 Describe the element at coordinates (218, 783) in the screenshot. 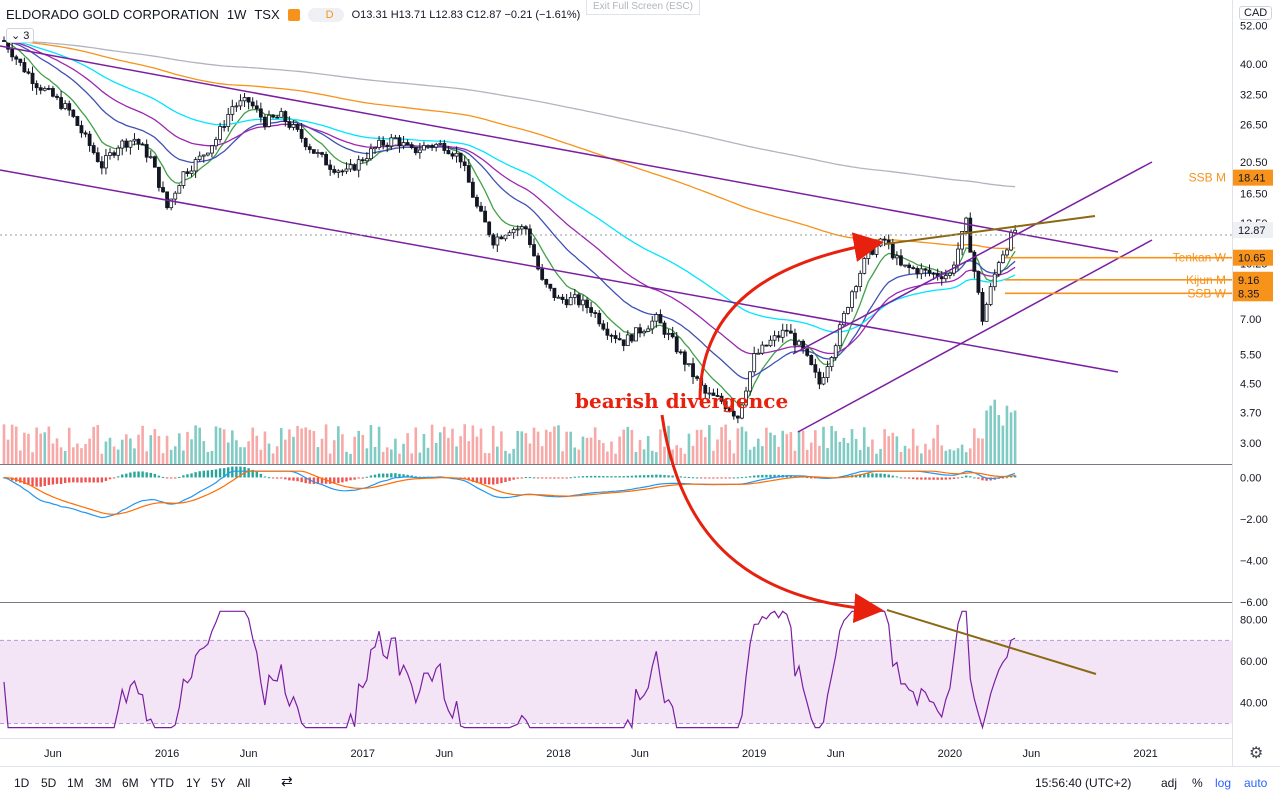

I see `range-5y: 5Y` at that location.